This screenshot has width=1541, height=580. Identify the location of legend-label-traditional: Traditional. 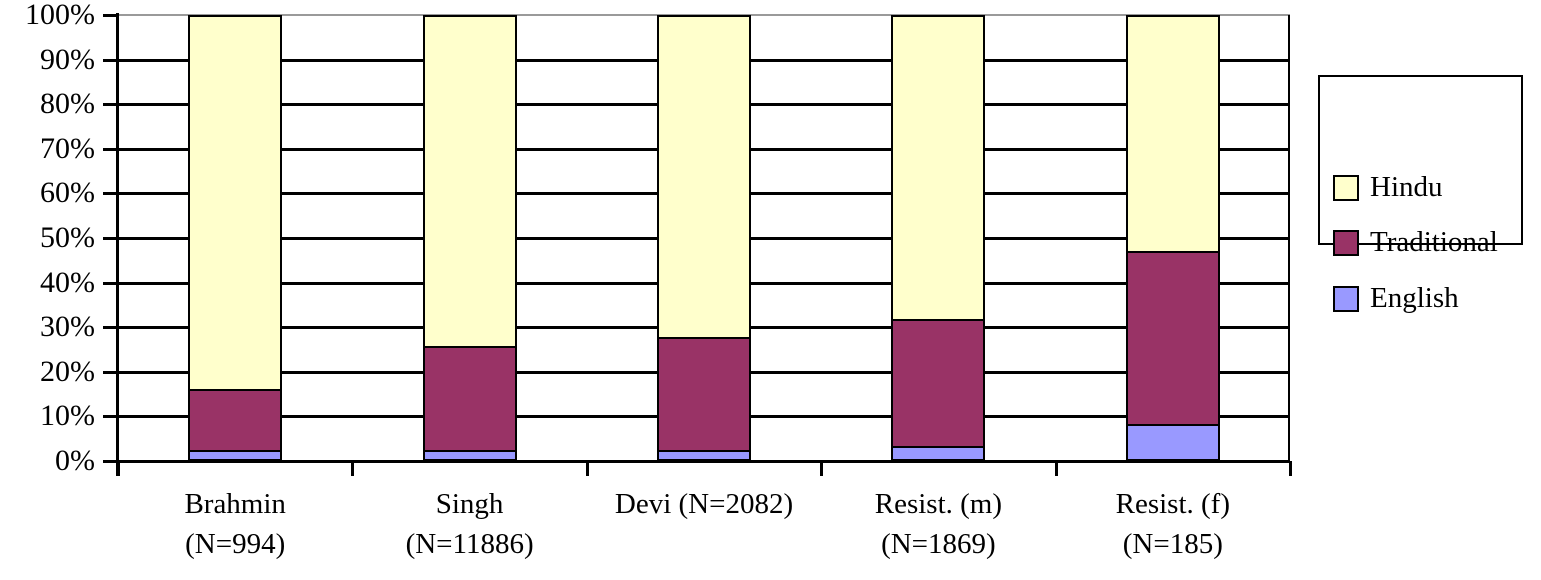
(1434, 242).